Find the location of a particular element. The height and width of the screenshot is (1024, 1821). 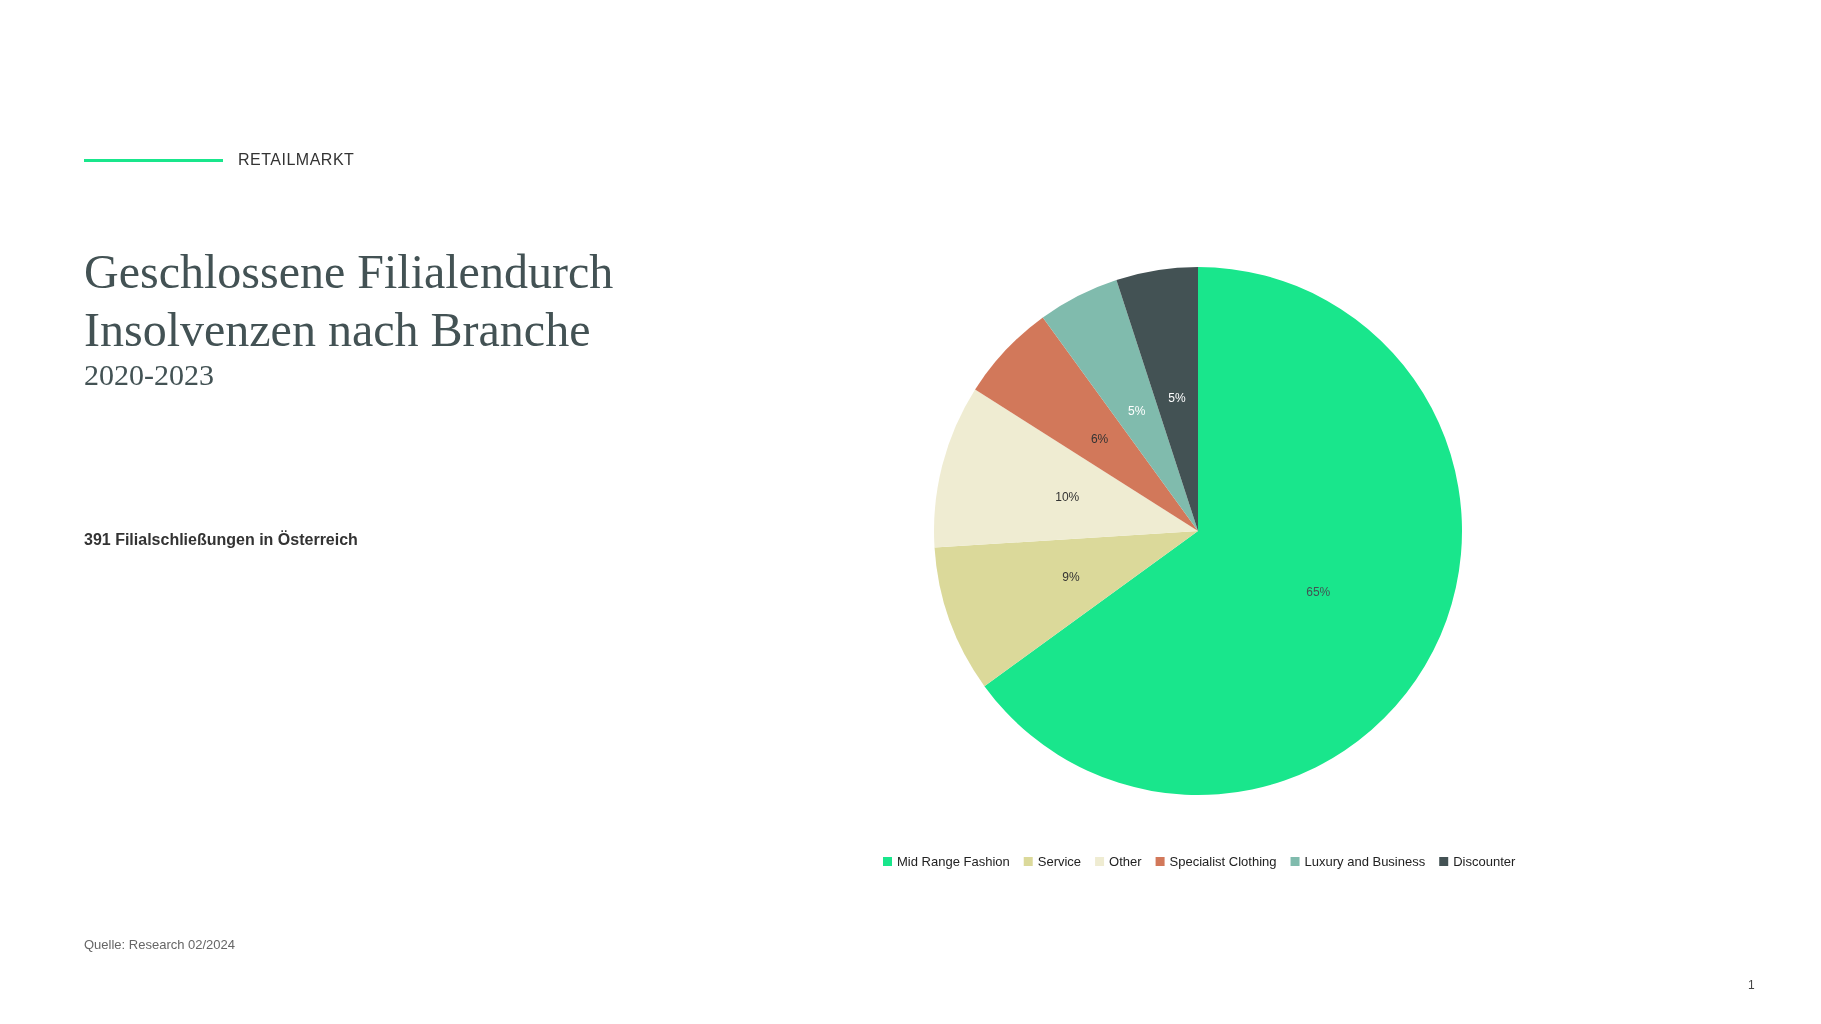

text: 391 Filialschließungen in Österreich is located at coordinates (221, 540).